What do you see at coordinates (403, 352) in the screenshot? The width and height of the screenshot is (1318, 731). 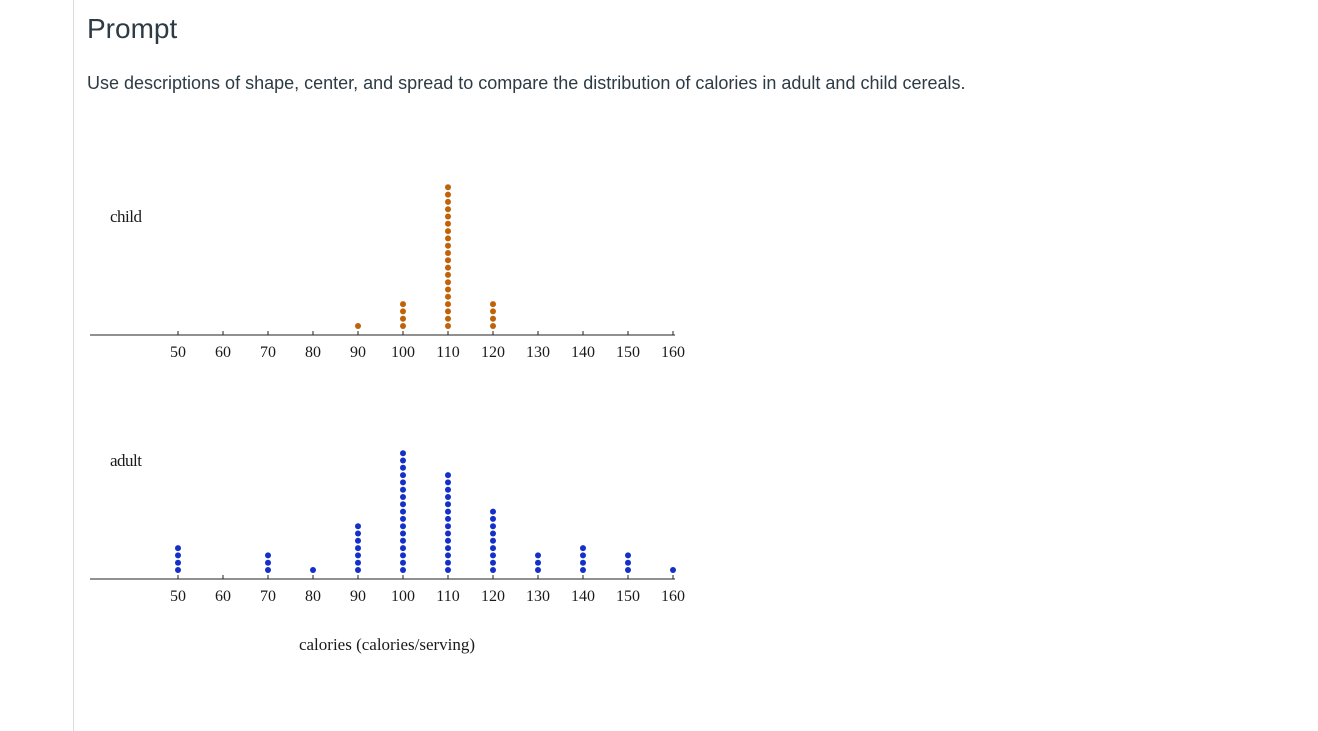 I see `x-tick-label: 100` at bounding box center [403, 352].